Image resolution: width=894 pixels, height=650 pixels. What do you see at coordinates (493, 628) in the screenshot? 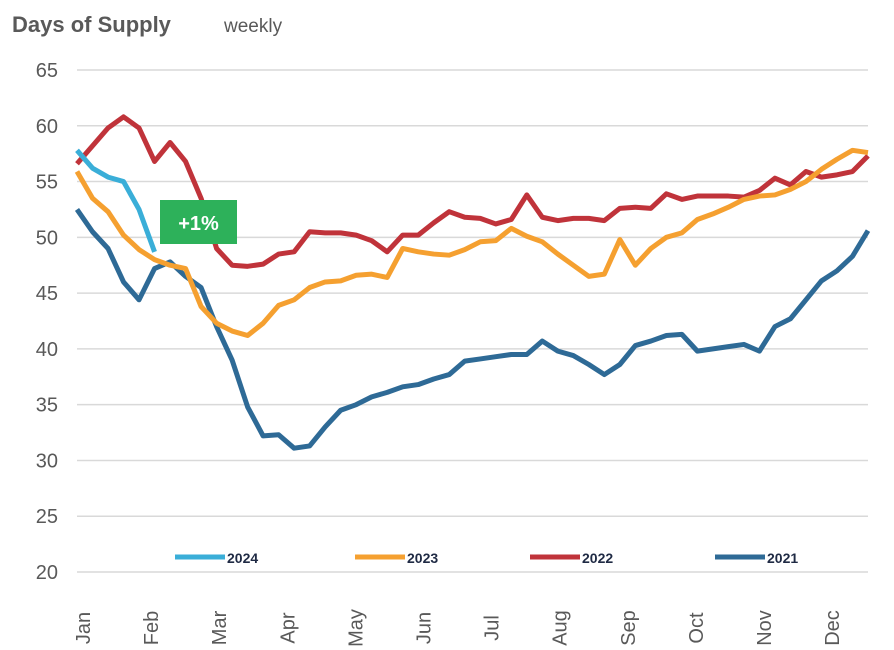
I see `x-tick-label: Jul` at bounding box center [493, 628].